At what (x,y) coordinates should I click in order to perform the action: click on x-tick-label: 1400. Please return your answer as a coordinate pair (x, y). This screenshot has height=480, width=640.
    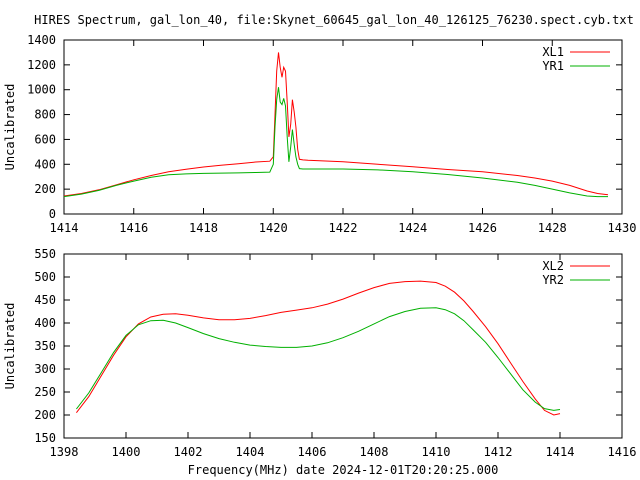
    Looking at the image, I should click on (126, 452).